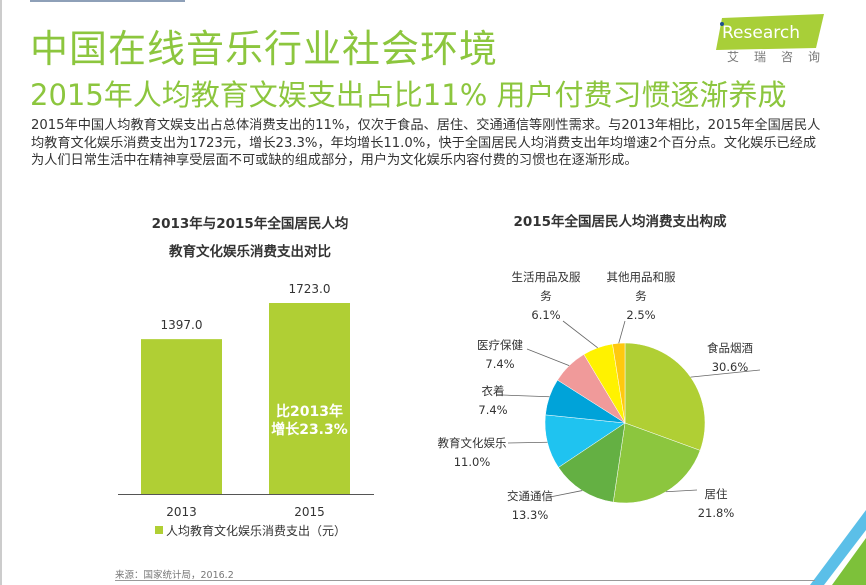 Image resolution: width=866 pixels, height=585 pixels. I want to click on bar-2015, so click(309, 398).